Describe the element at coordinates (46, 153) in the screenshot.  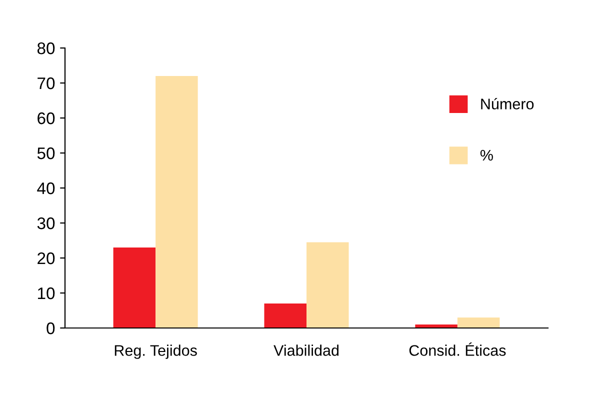
I see `y-tick-label: 50` at that location.